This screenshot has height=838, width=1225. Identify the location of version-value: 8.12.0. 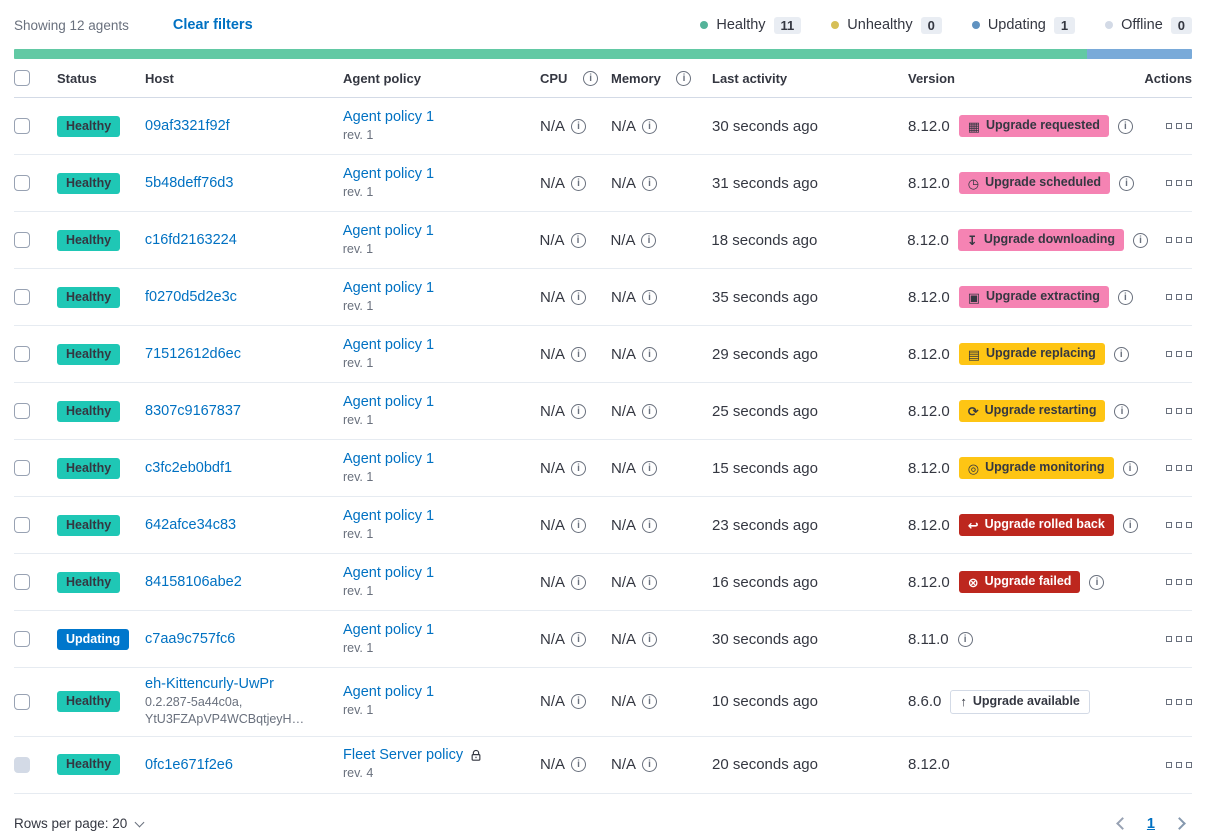
(929, 126).